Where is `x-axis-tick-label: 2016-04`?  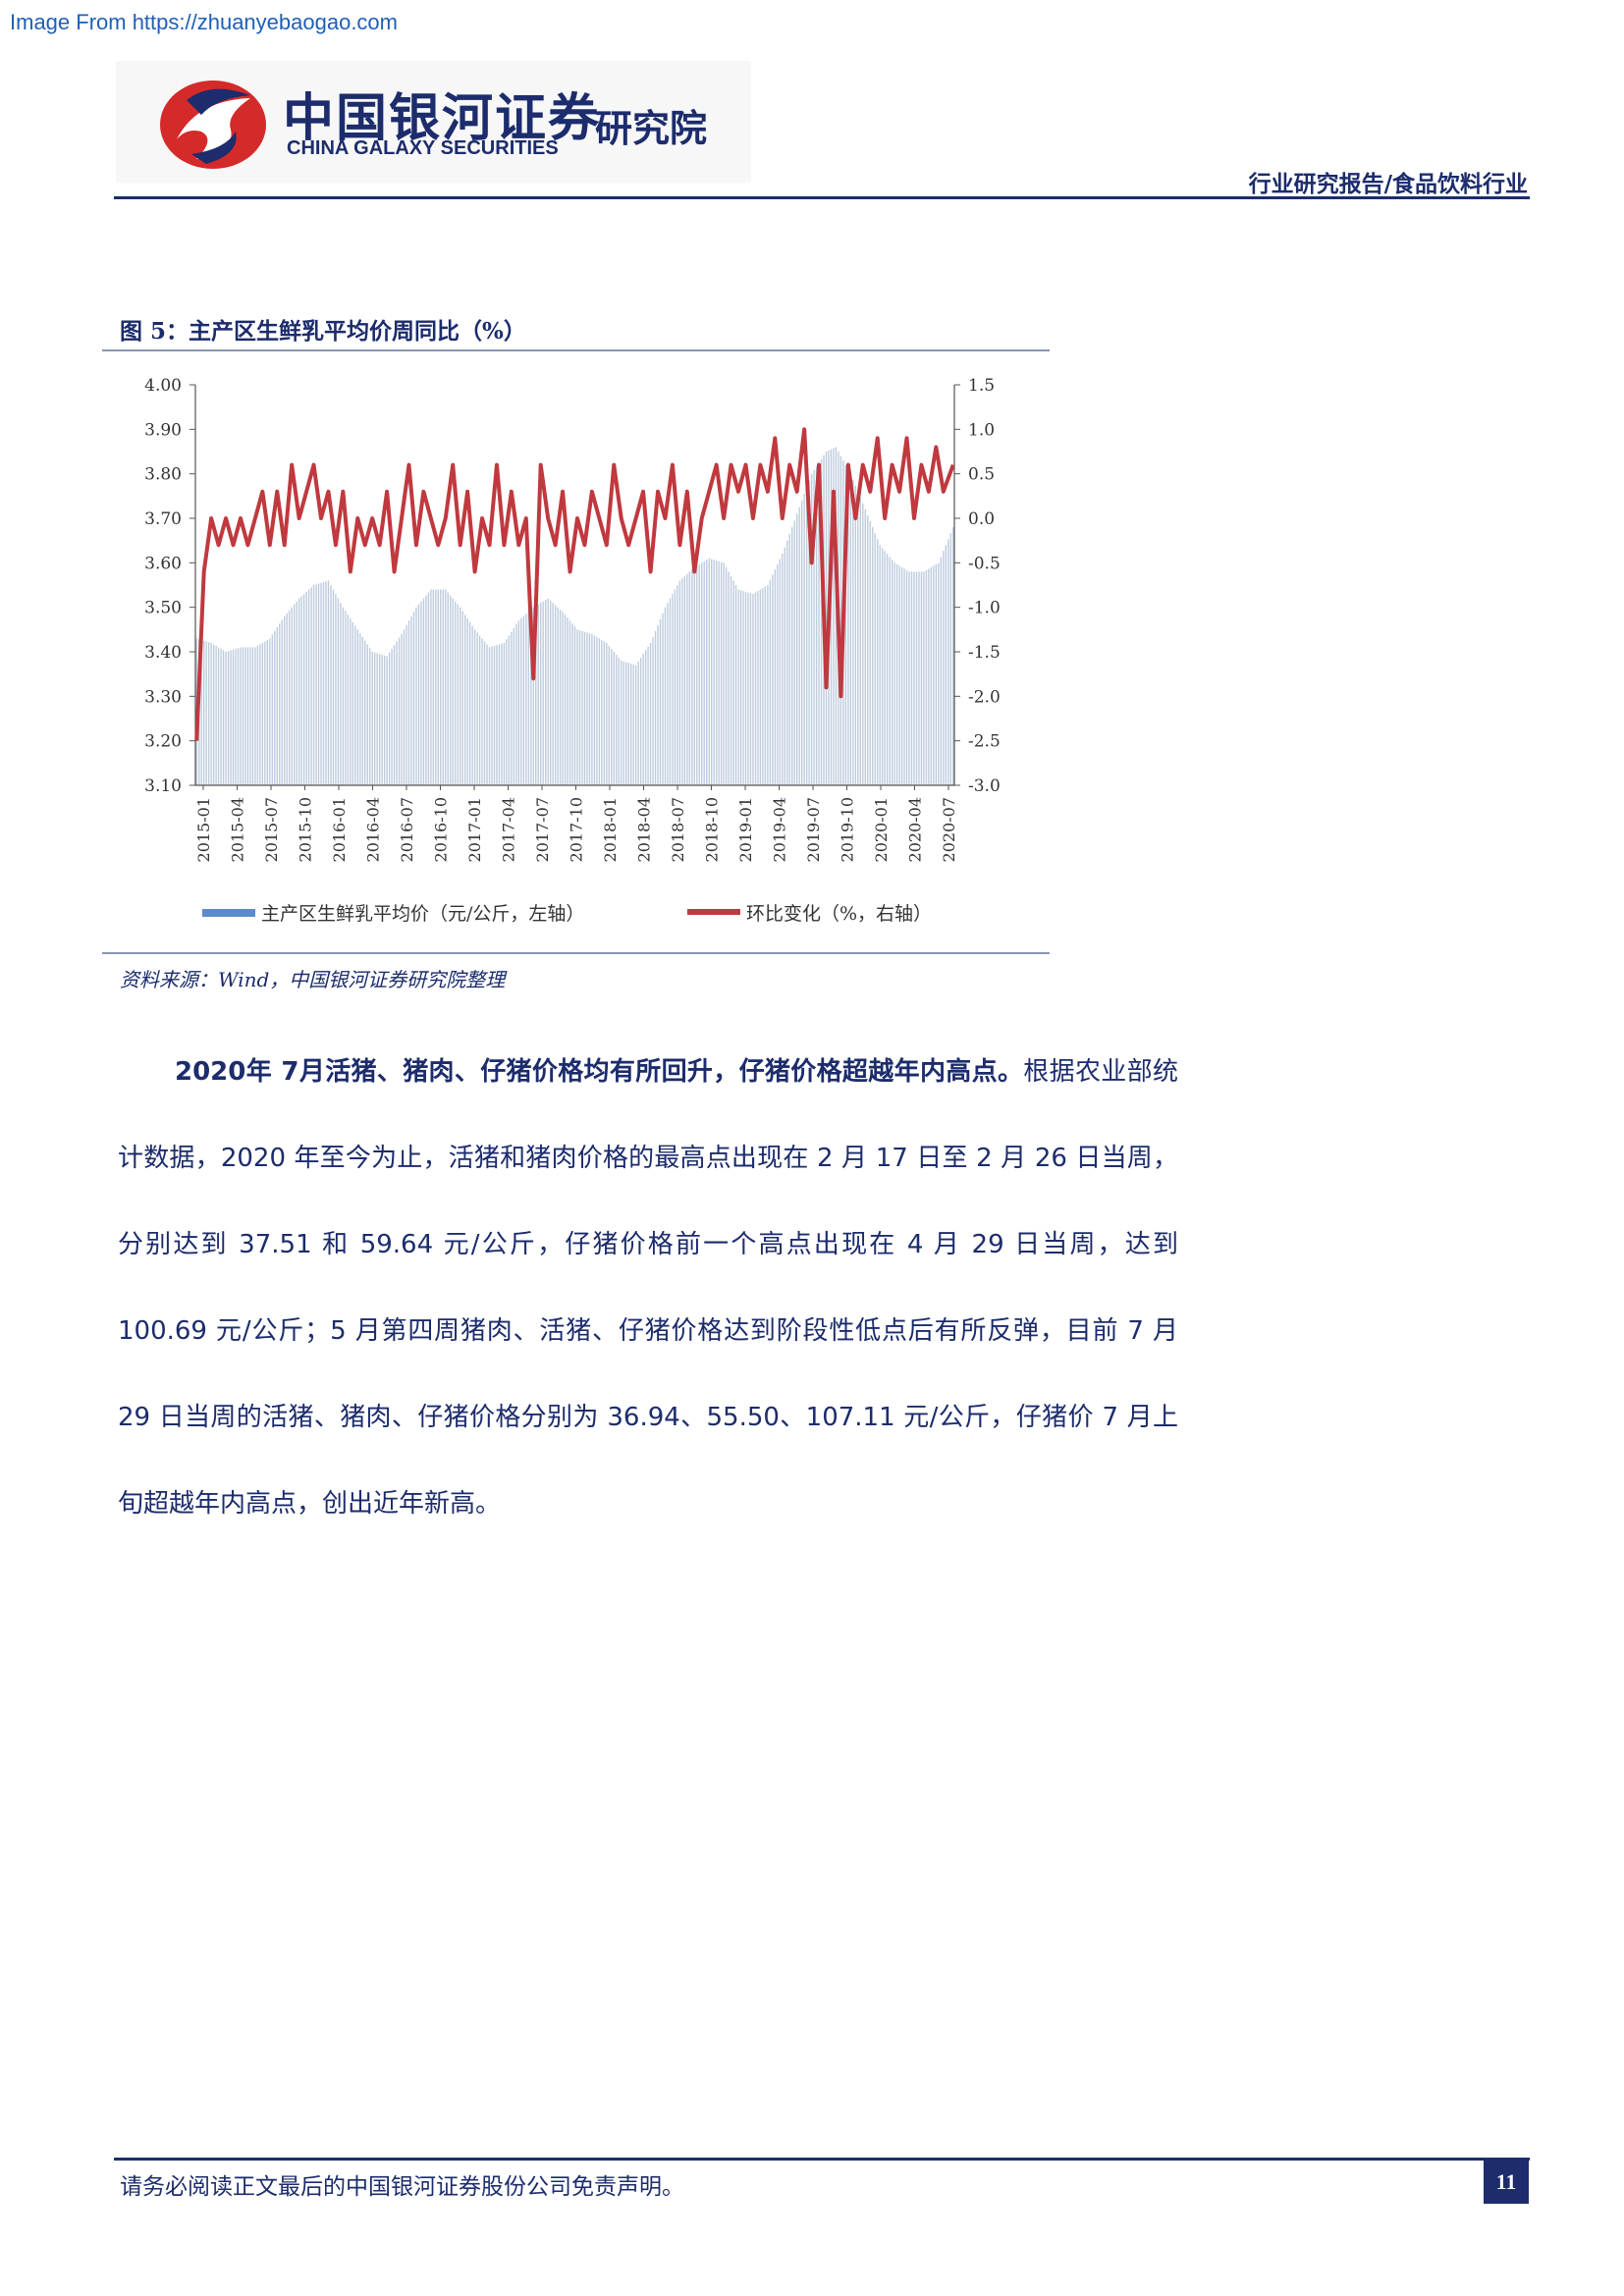
x-axis-tick-label: 2016-04 is located at coordinates (373, 829).